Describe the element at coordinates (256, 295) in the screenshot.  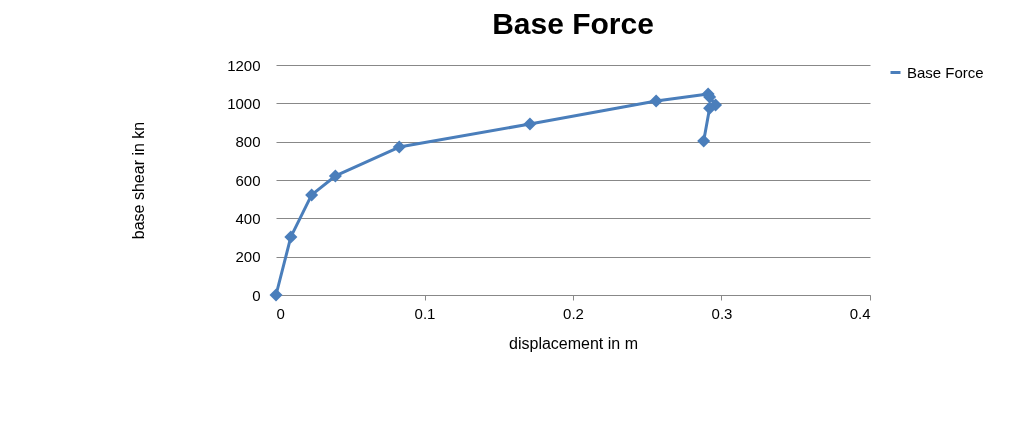
I see `y-tick-label: 0` at that location.